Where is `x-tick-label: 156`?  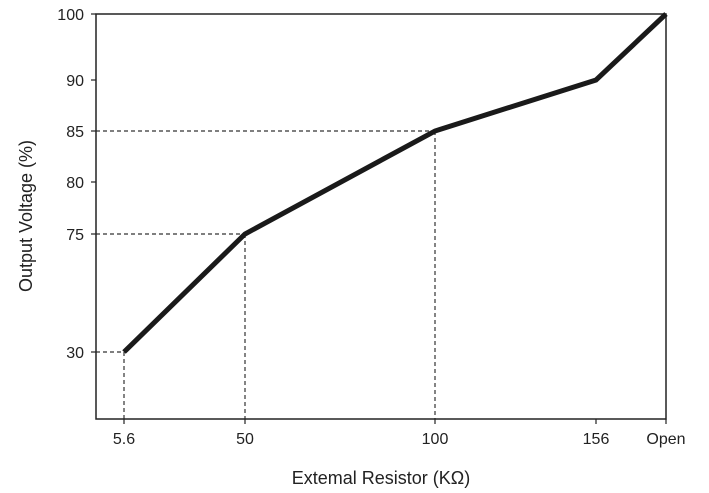
x-tick-label: 156 is located at coordinates (596, 439).